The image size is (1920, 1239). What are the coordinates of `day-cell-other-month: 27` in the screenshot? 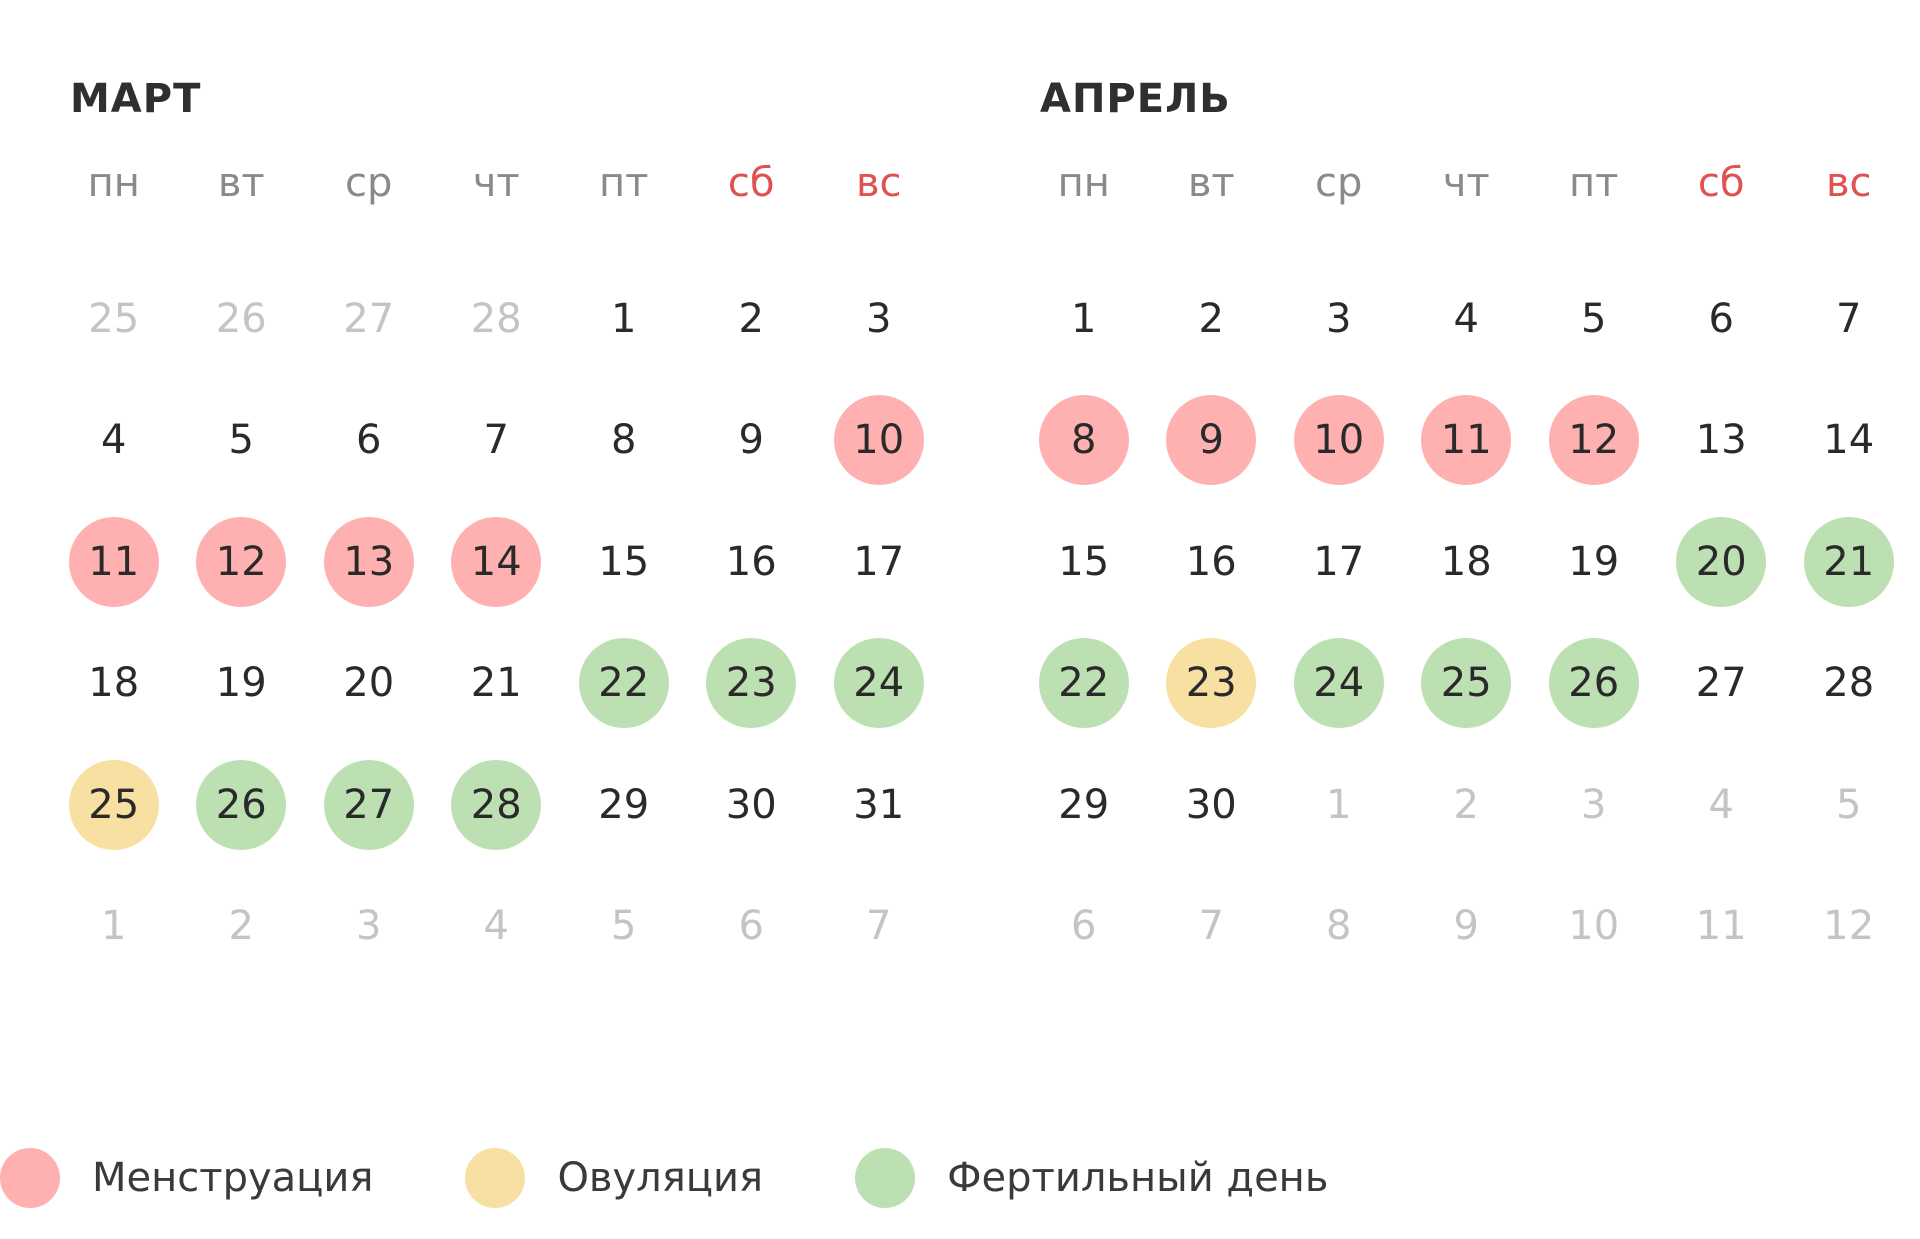 It's located at (369, 319).